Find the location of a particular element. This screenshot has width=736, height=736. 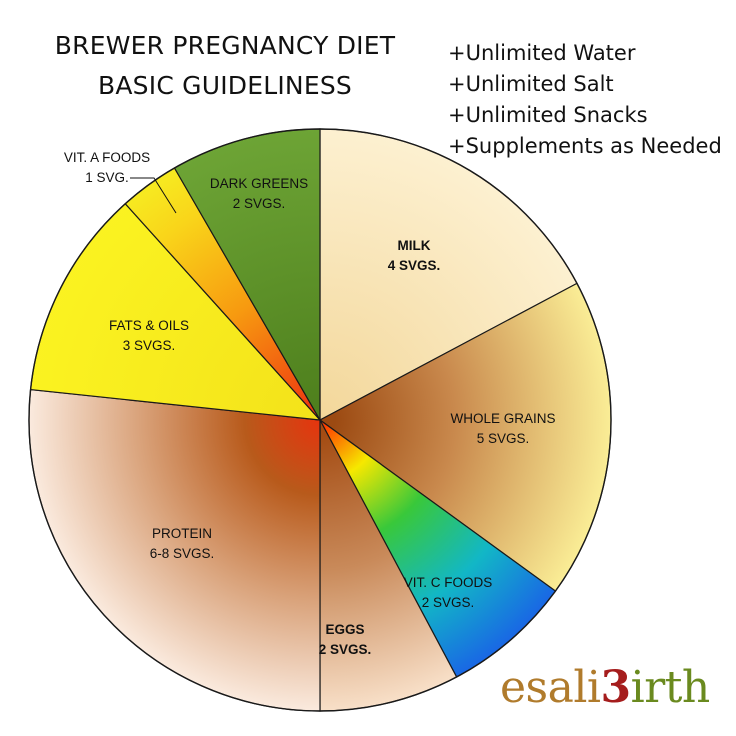

slice-label-name: DARK GREENS is located at coordinates (259, 183).